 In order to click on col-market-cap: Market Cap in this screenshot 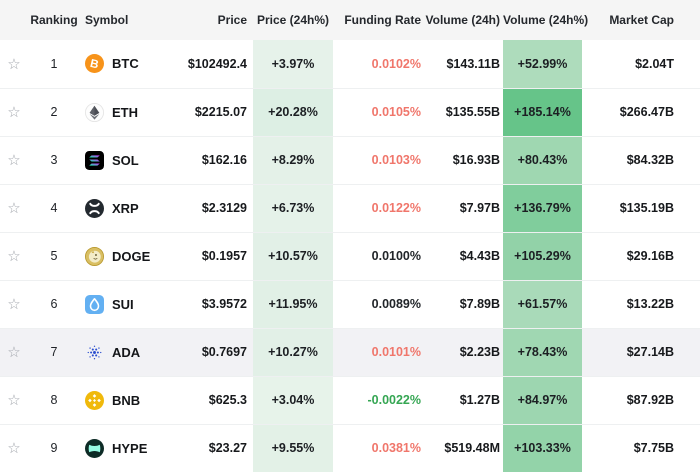, I will do `click(641, 20)`.